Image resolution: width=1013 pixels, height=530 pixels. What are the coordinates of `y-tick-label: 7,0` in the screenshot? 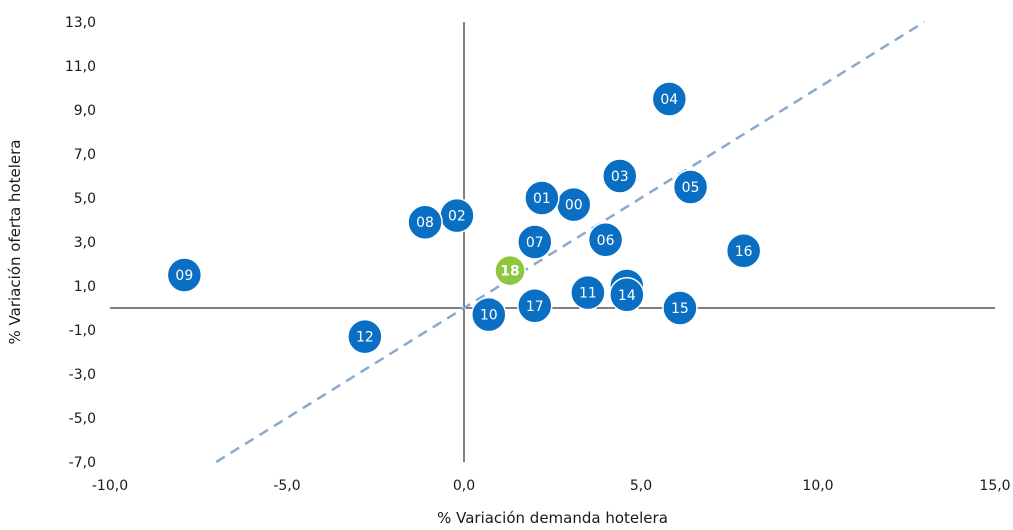 It's located at (85, 155).